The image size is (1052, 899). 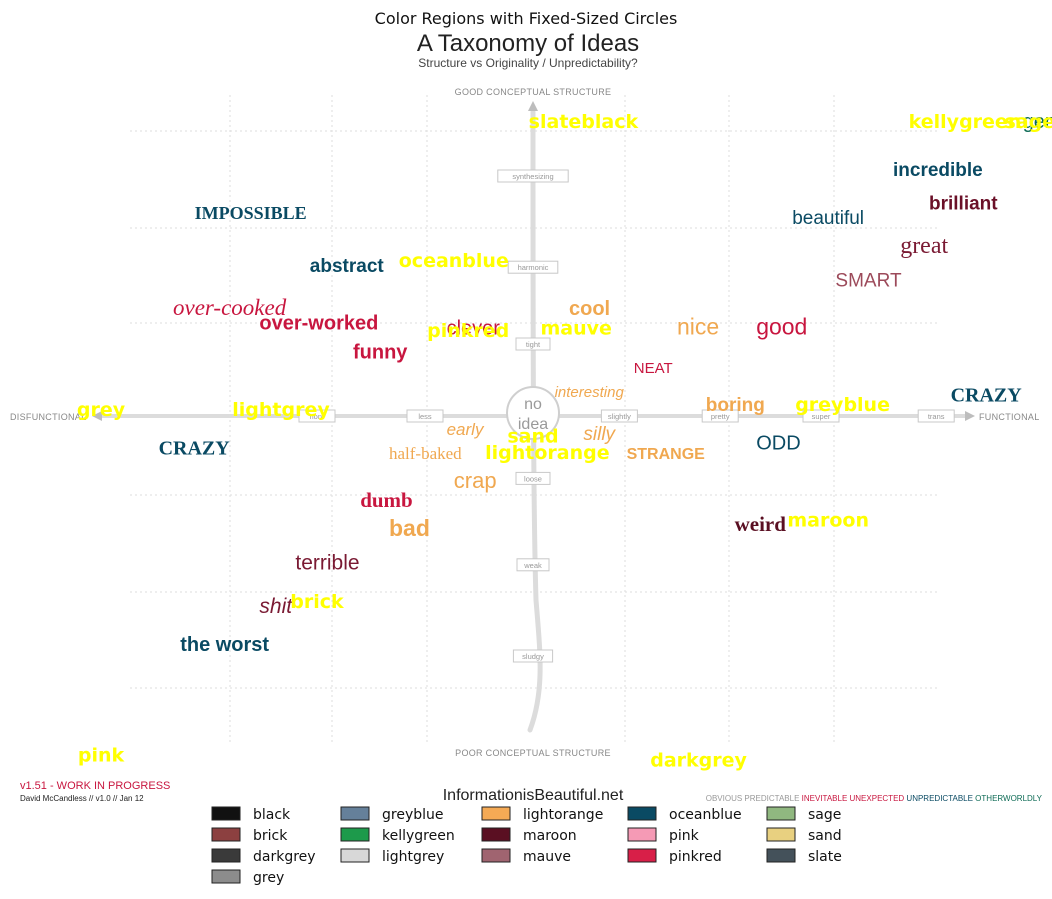 I want to click on region-label-sage: sage, so click(x=1028, y=122).